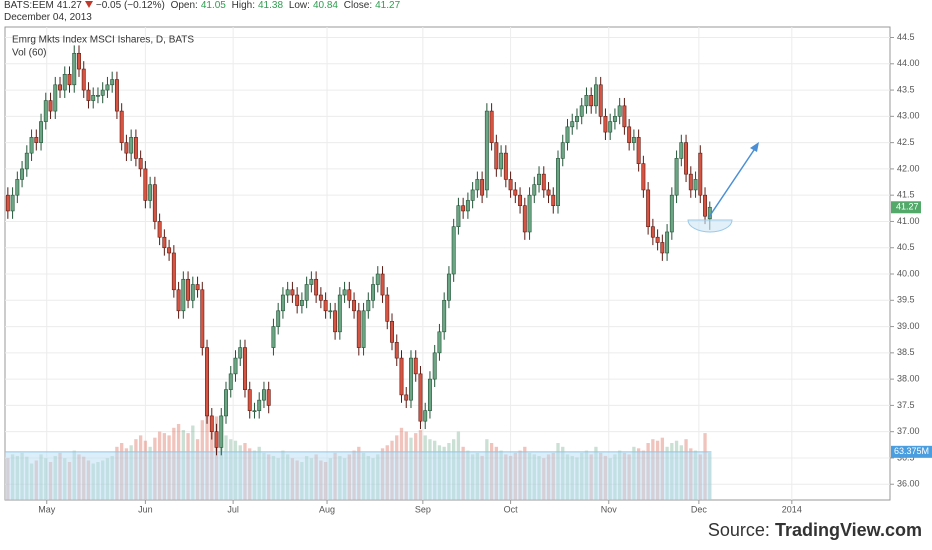 This screenshot has width=932, height=550. What do you see at coordinates (184, 5) in the screenshot?
I see `open-label: Open:` at bounding box center [184, 5].